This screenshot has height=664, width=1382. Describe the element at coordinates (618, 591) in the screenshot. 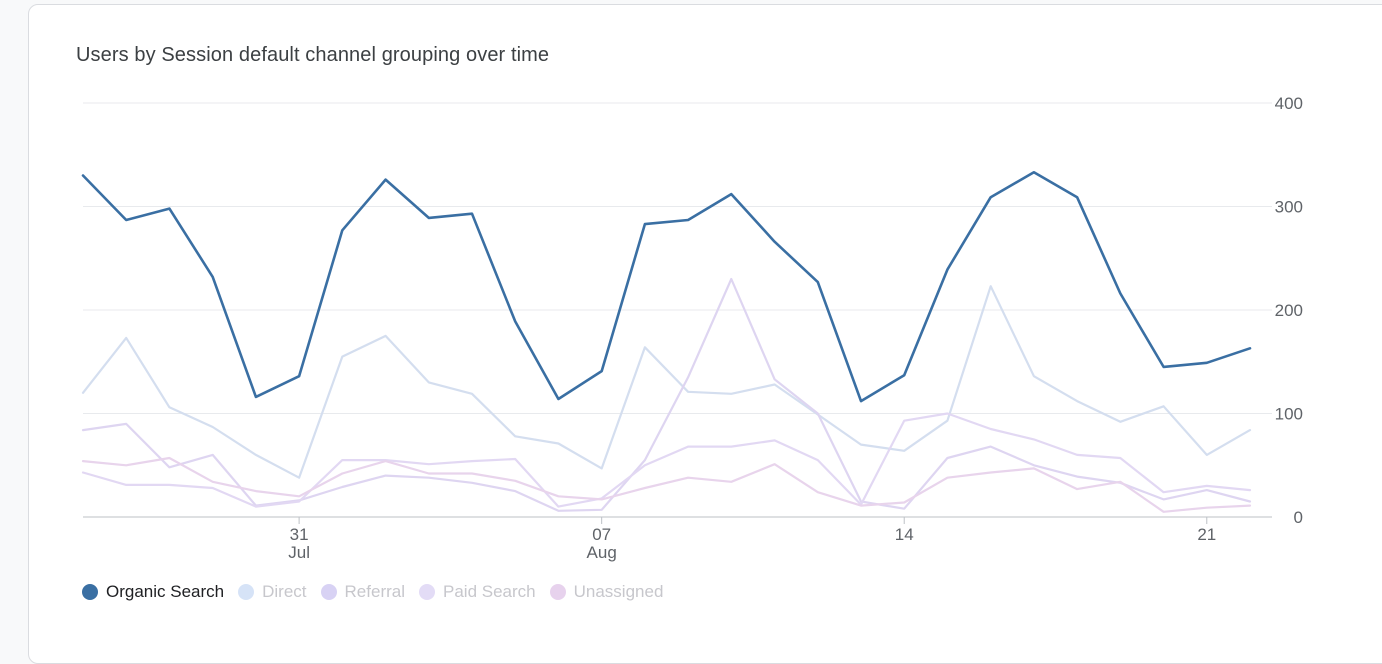

I see `legend-label: Unassigned` at that location.